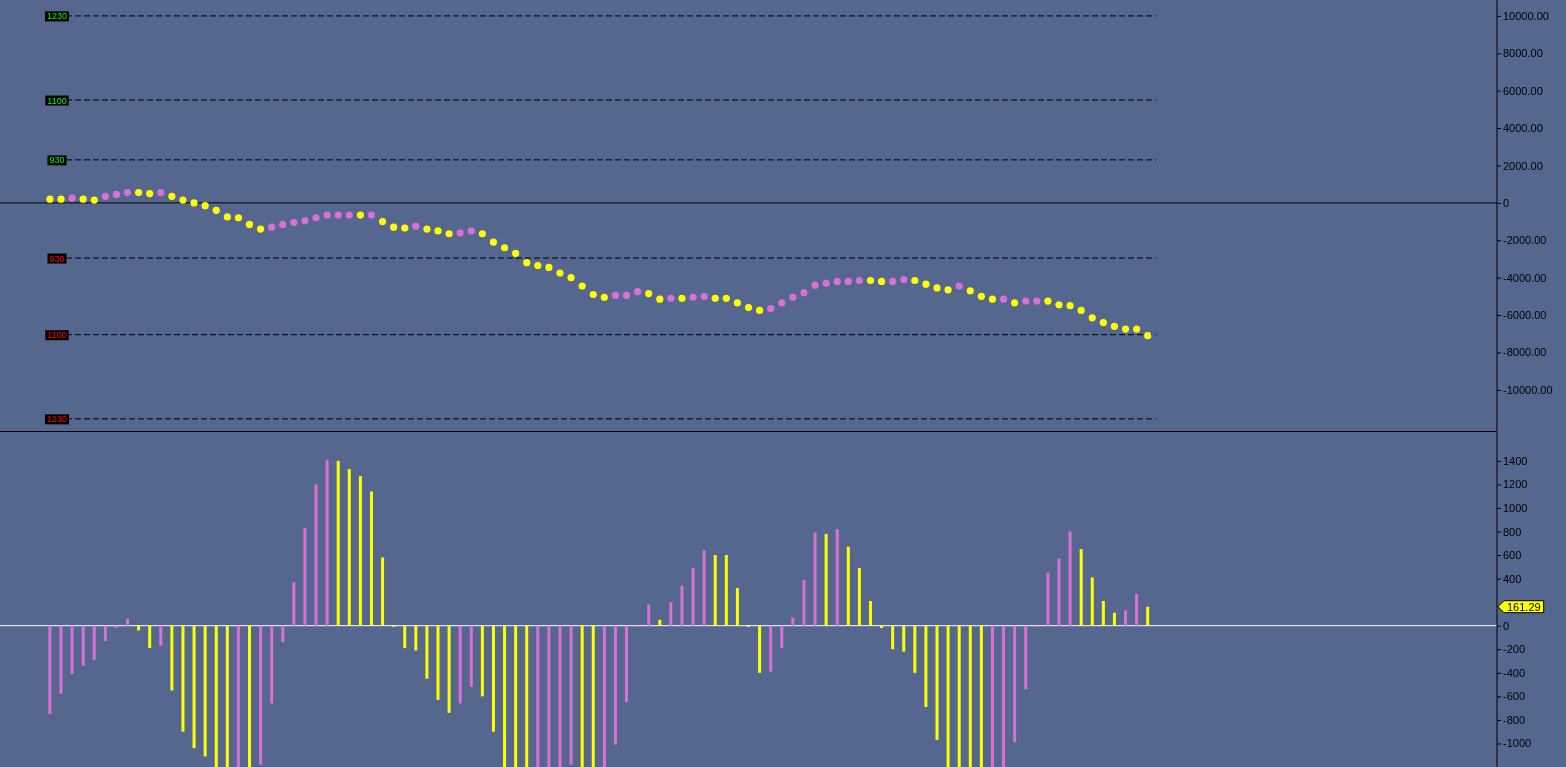 This screenshot has height=767, width=1566. What do you see at coordinates (1514, 696) in the screenshot?
I see `y-tick-label: -600` at bounding box center [1514, 696].